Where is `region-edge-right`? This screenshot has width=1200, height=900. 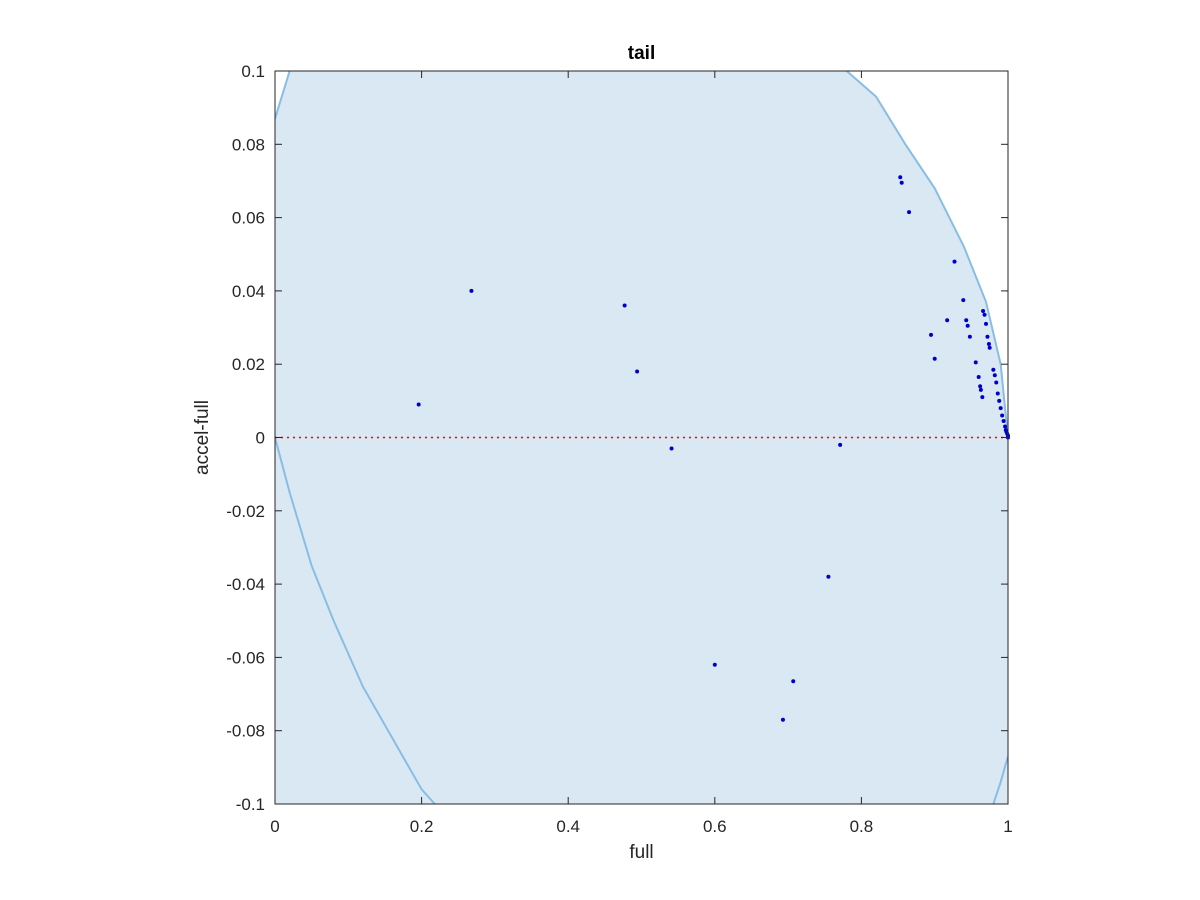
region-edge-right is located at coordinates (927, 254).